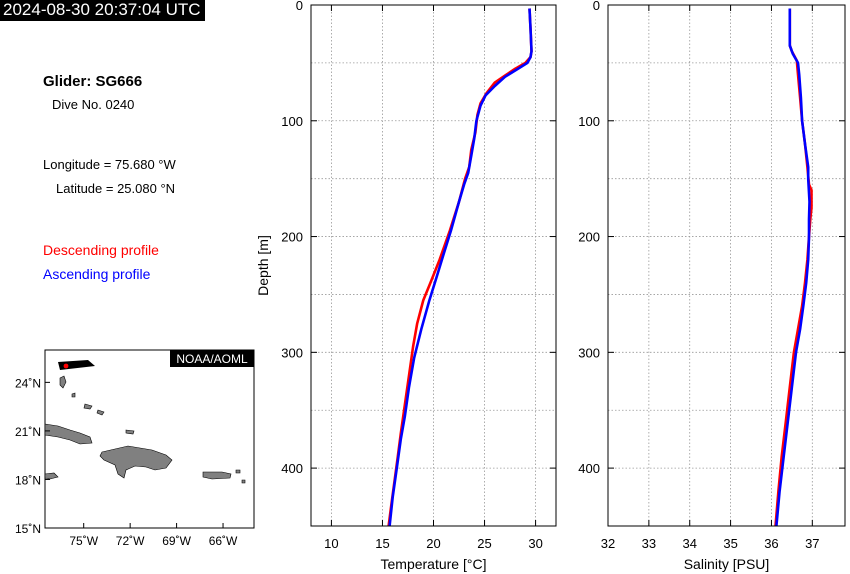 The width and height of the screenshot is (850, 574). I want to click on land-cuba, so click(68, 434).